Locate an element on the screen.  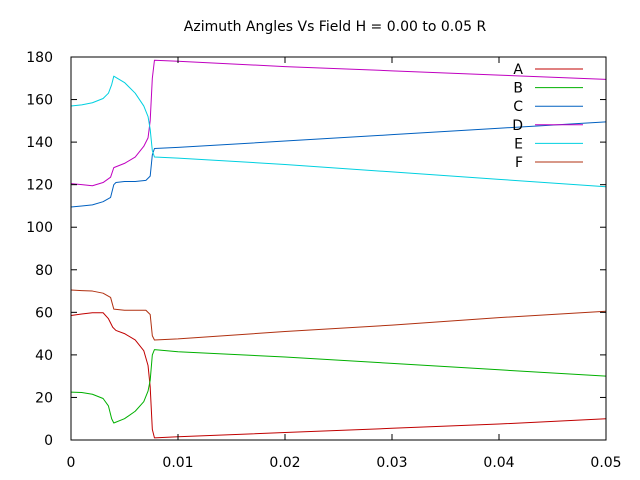
y-tick-label: 100 is located at coordinates (39, 228).